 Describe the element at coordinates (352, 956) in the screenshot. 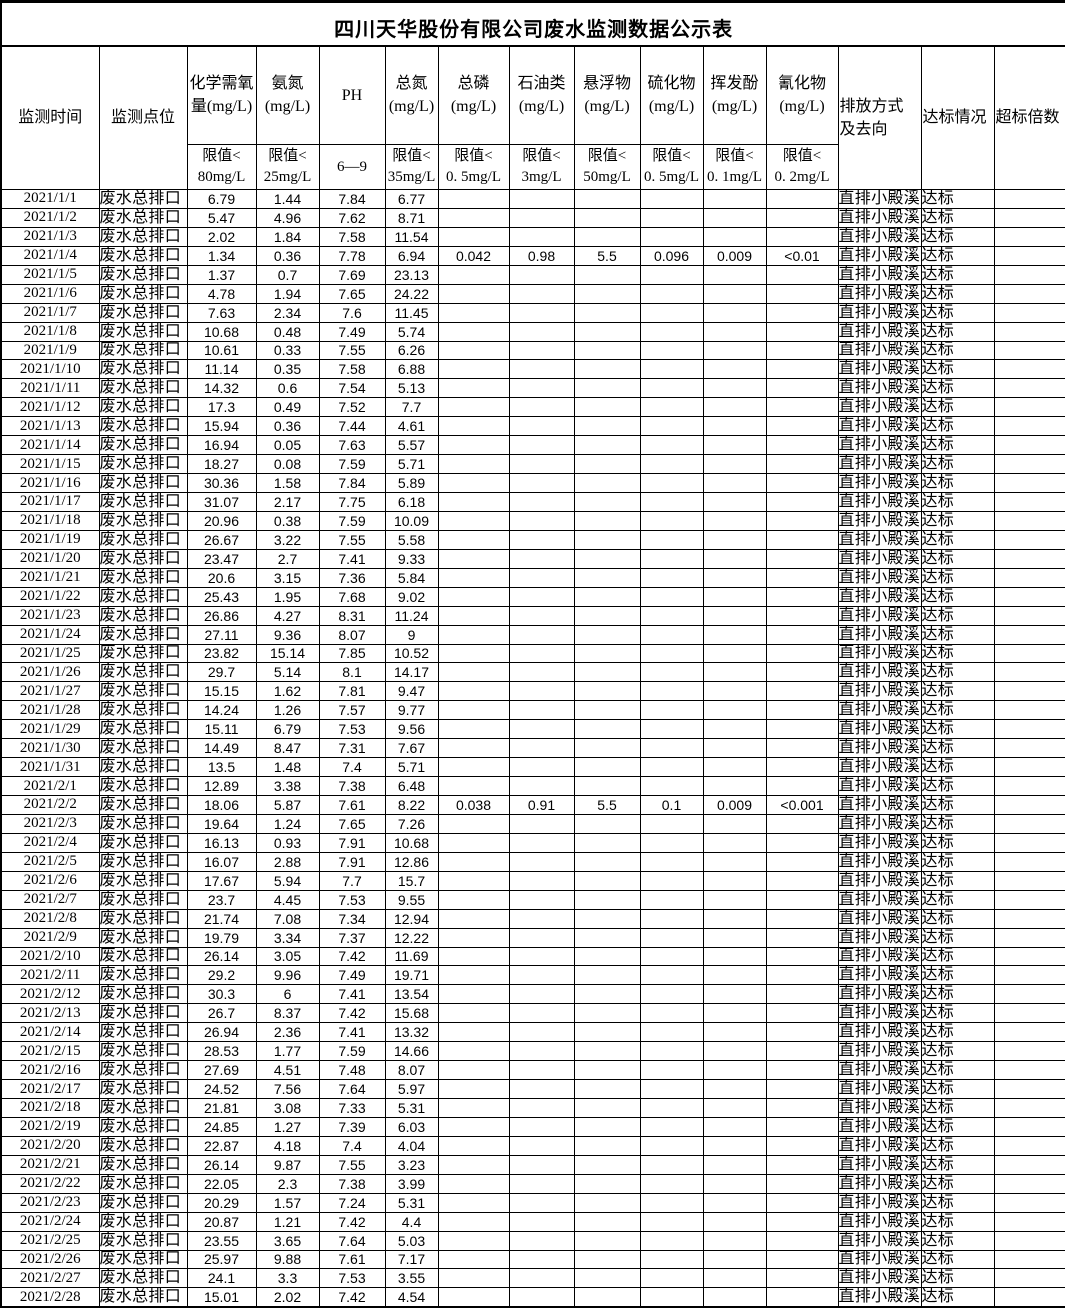

I see `ph-value-cell: 7.42` at that location.